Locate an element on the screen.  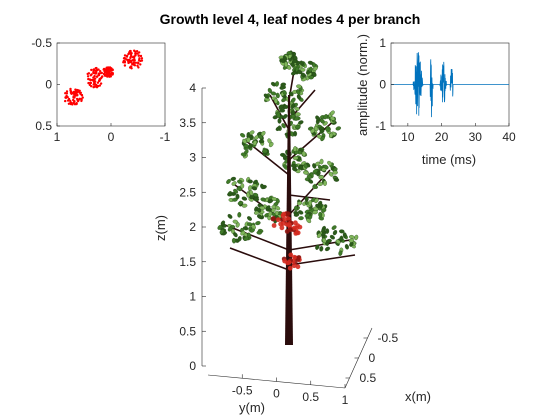
tree-ztick-label: 3 is located at coordinates (192, 158).